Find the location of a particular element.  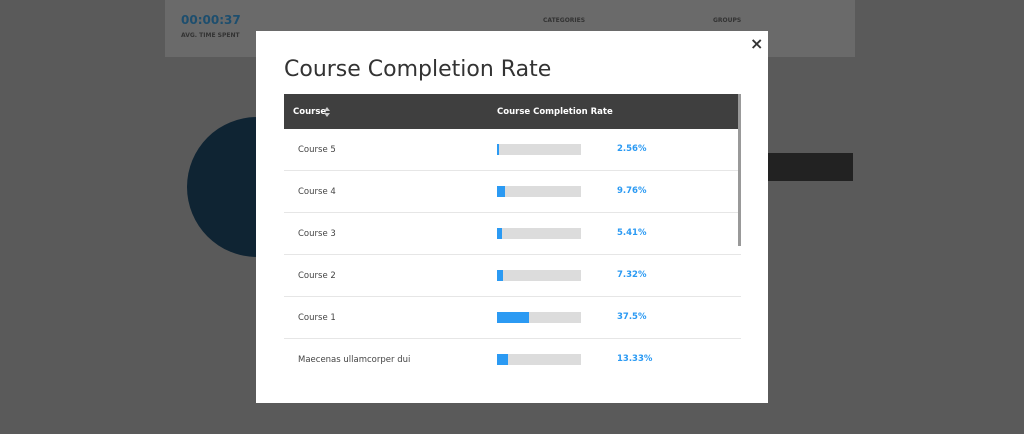

rate-label: 9.76% is located at coordinates (632, 191).